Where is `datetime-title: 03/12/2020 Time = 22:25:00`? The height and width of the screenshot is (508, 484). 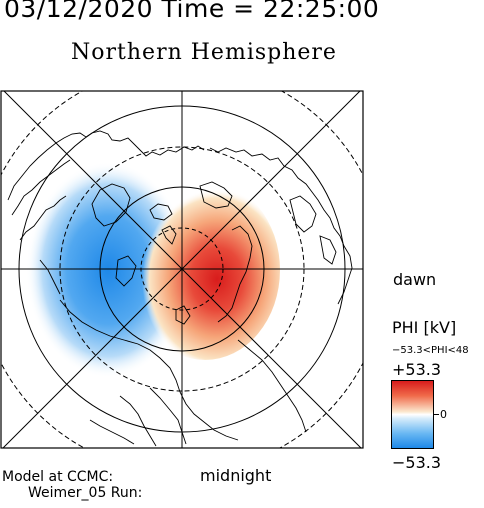
datetime-title: 03/12/2020 Time = 22:25:00 is located at coordinates (192, 11).